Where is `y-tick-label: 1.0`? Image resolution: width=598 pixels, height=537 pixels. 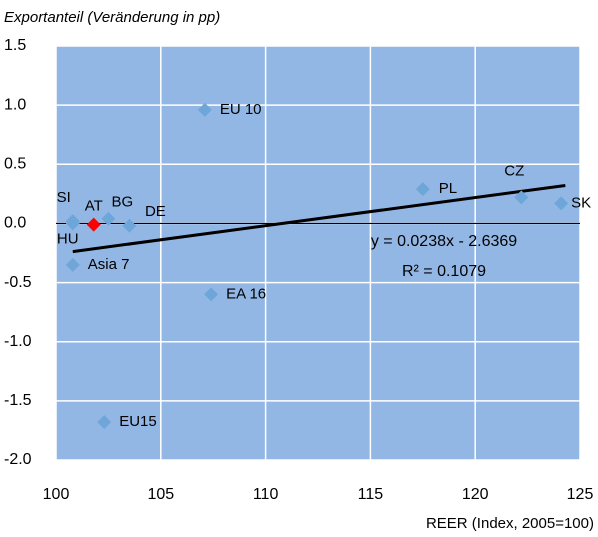
y-tick-label: 1.0 is located at coordinates (15, 104).